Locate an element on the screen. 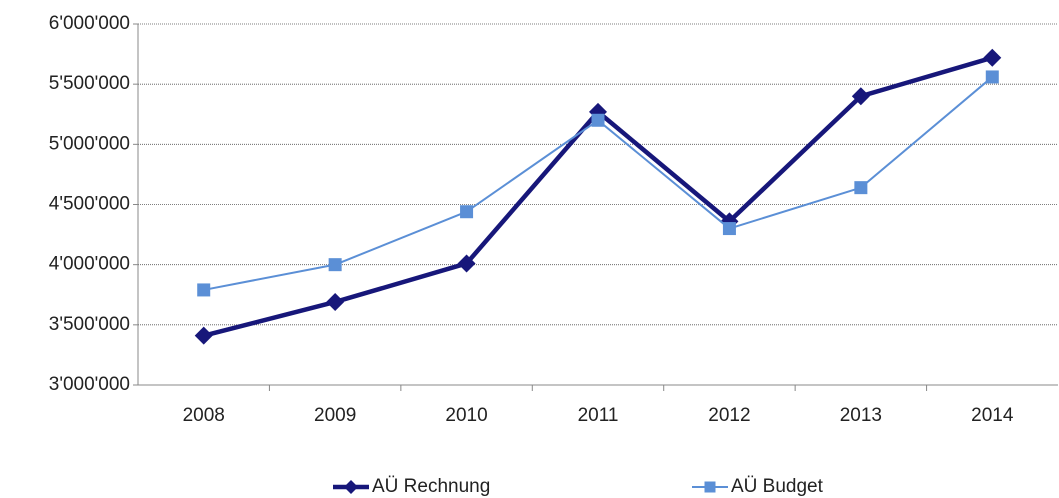 Image resolution: width=1059 pixels, height=498 pixels. x-tick-label: 2013 is located at coordinates (861, 415).